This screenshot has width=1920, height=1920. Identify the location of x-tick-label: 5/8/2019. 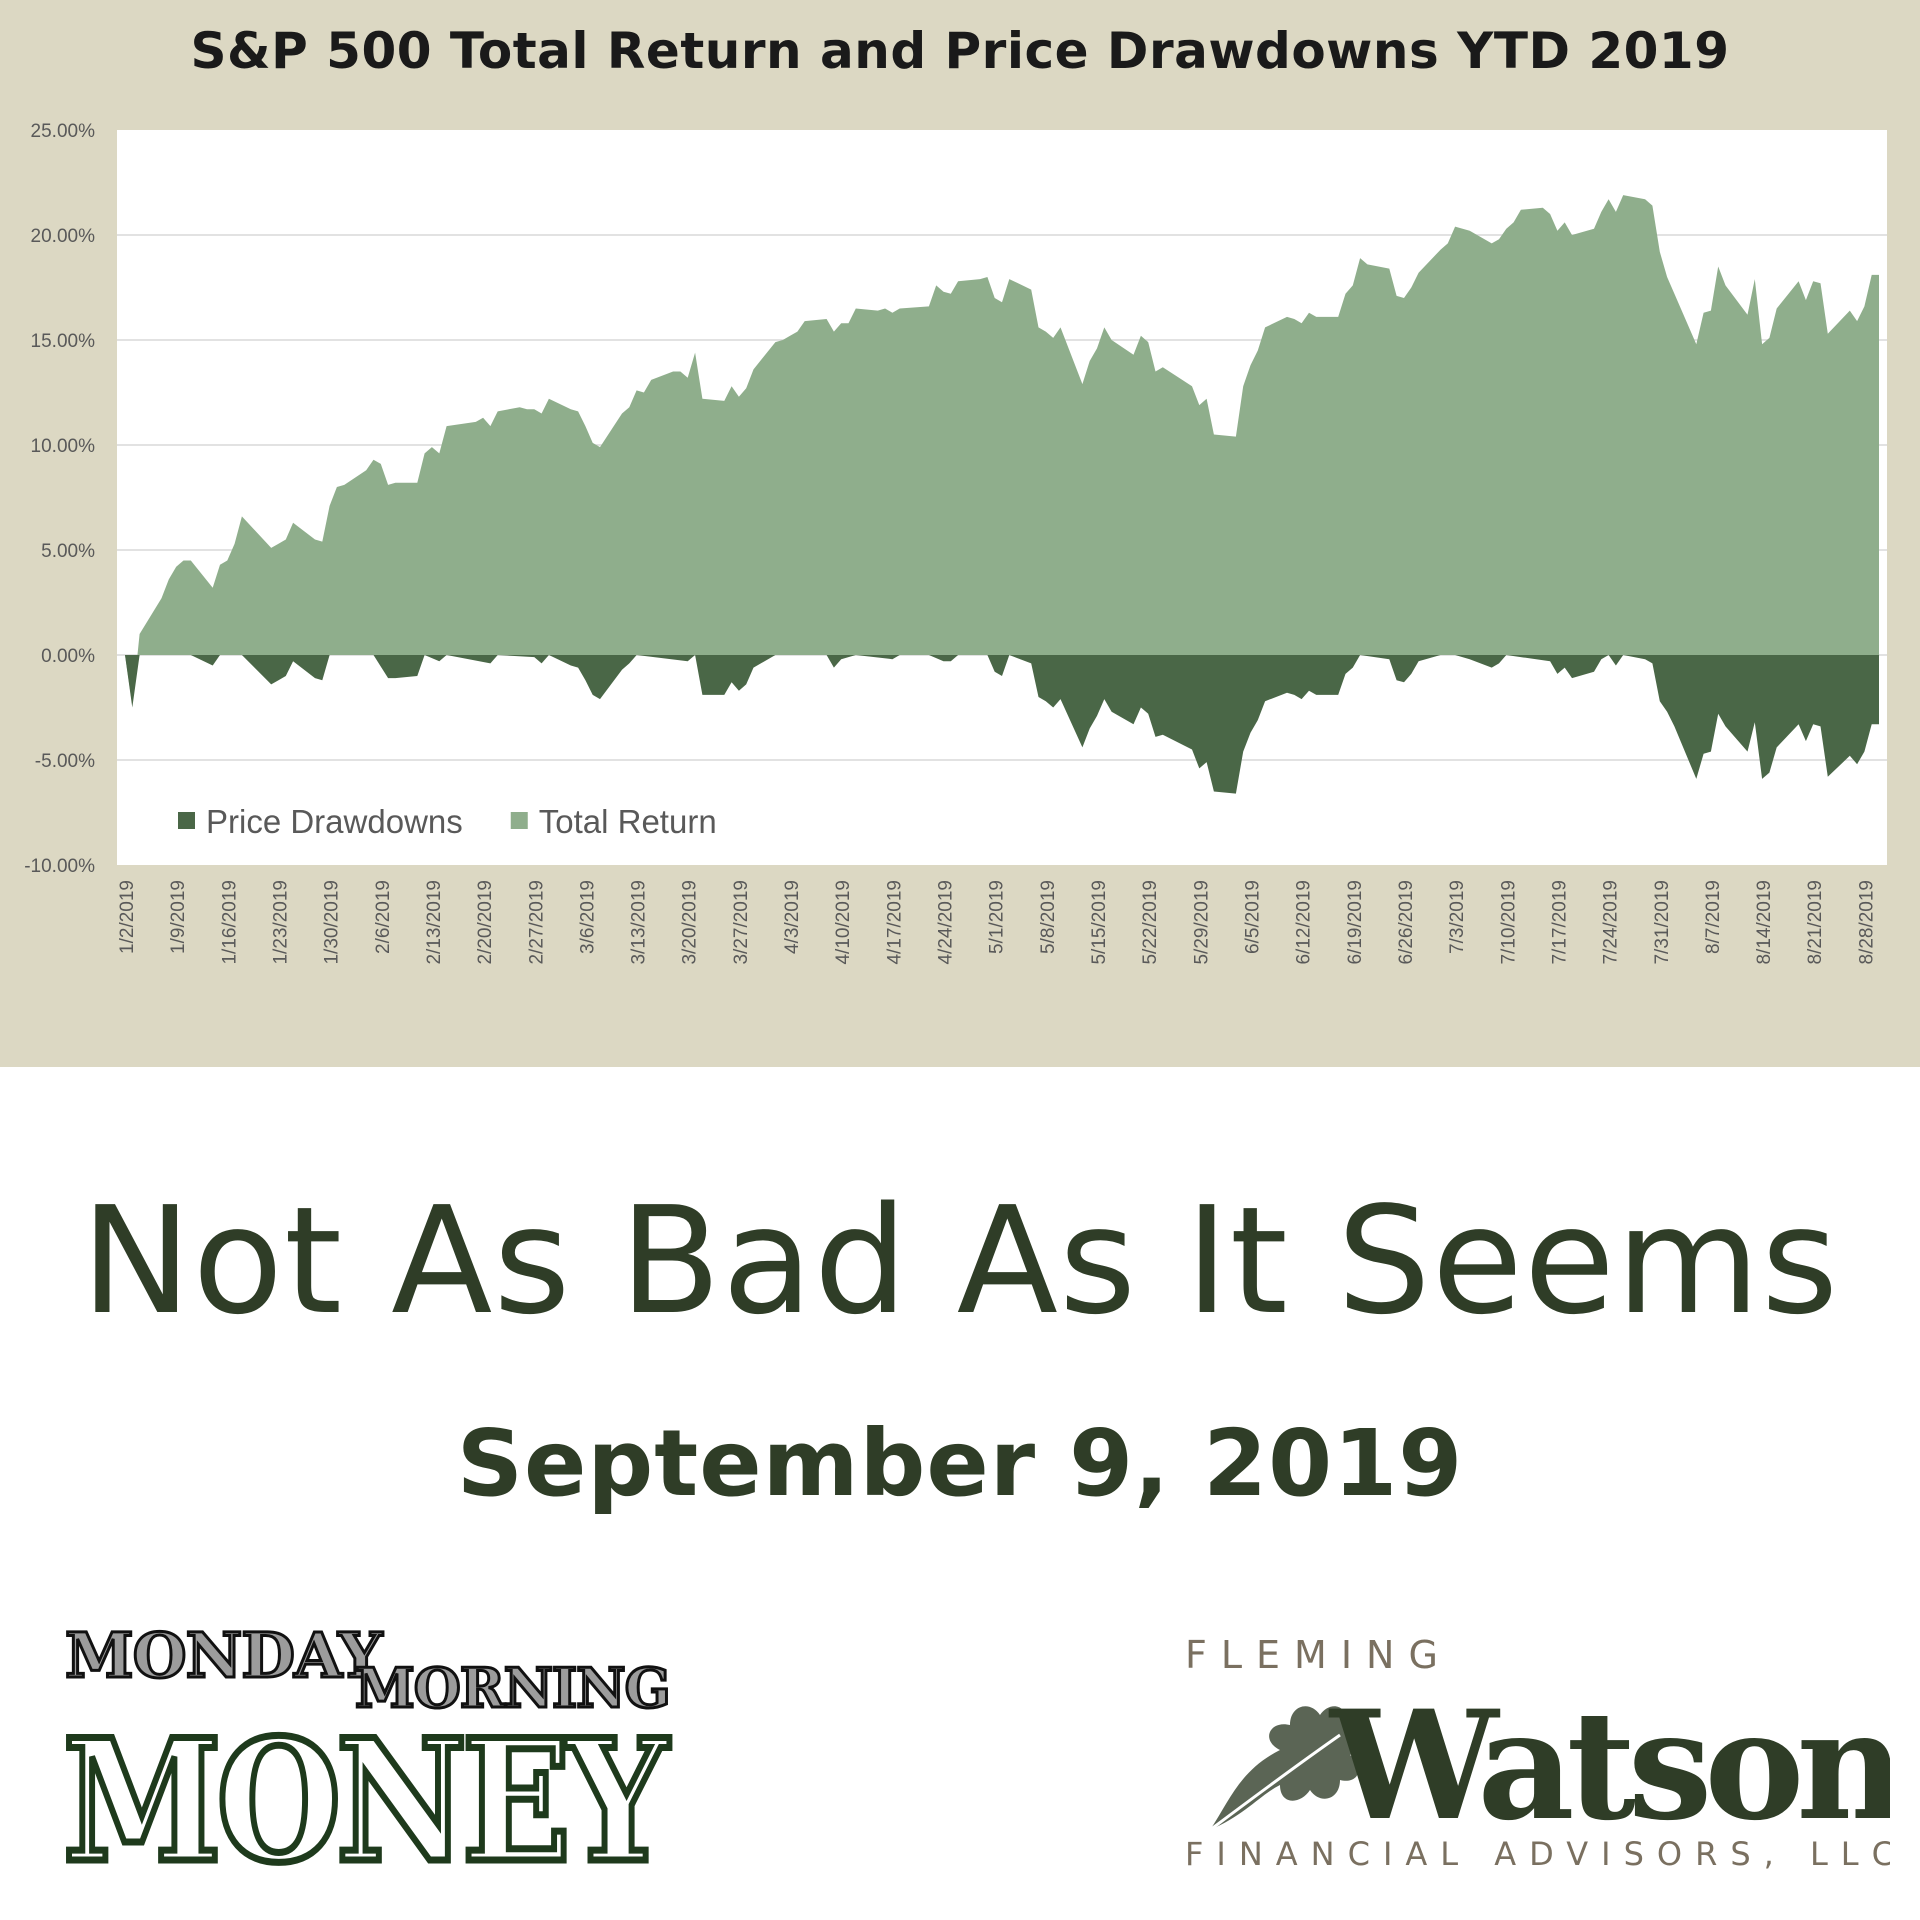
(1048, 917).